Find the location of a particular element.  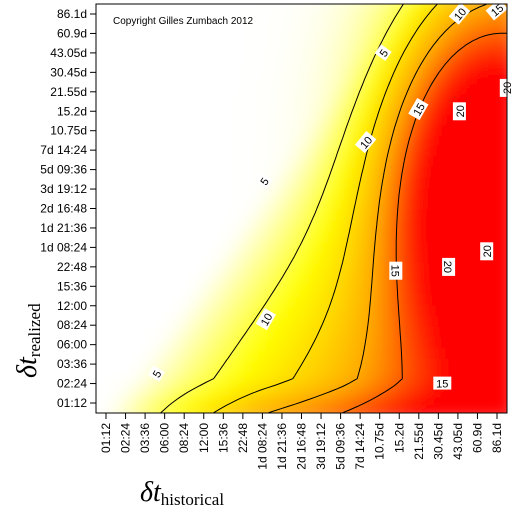

y-axis-title: δtrealized is located at coordinates (28, 340).